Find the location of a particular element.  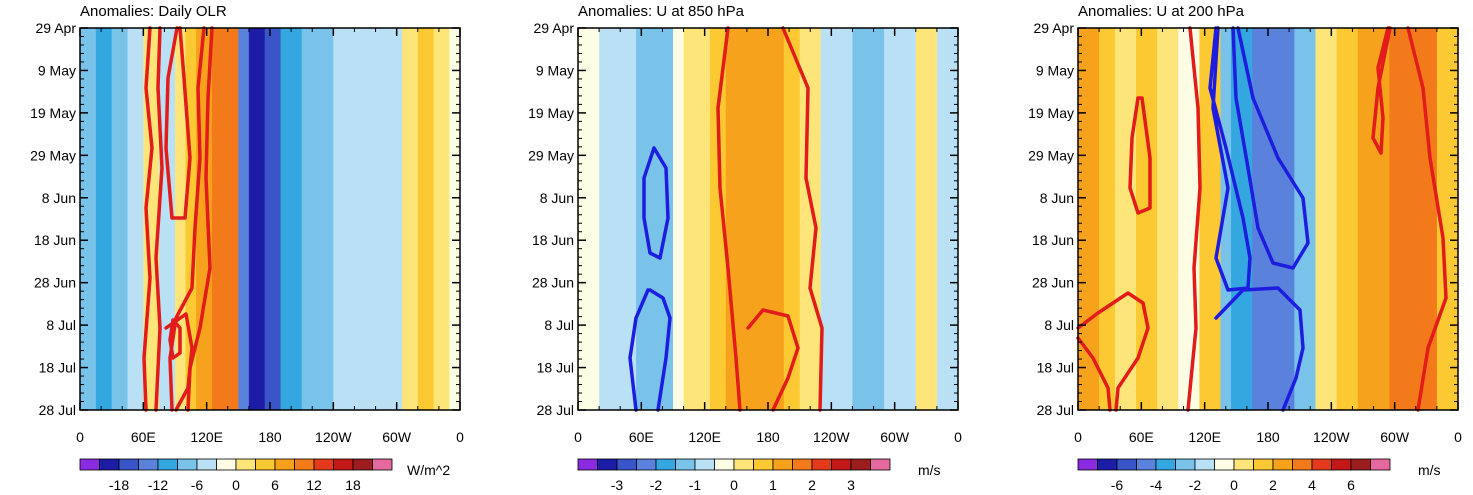

y-tick-label: 8 Jul is located at coordinates (1059, 325).